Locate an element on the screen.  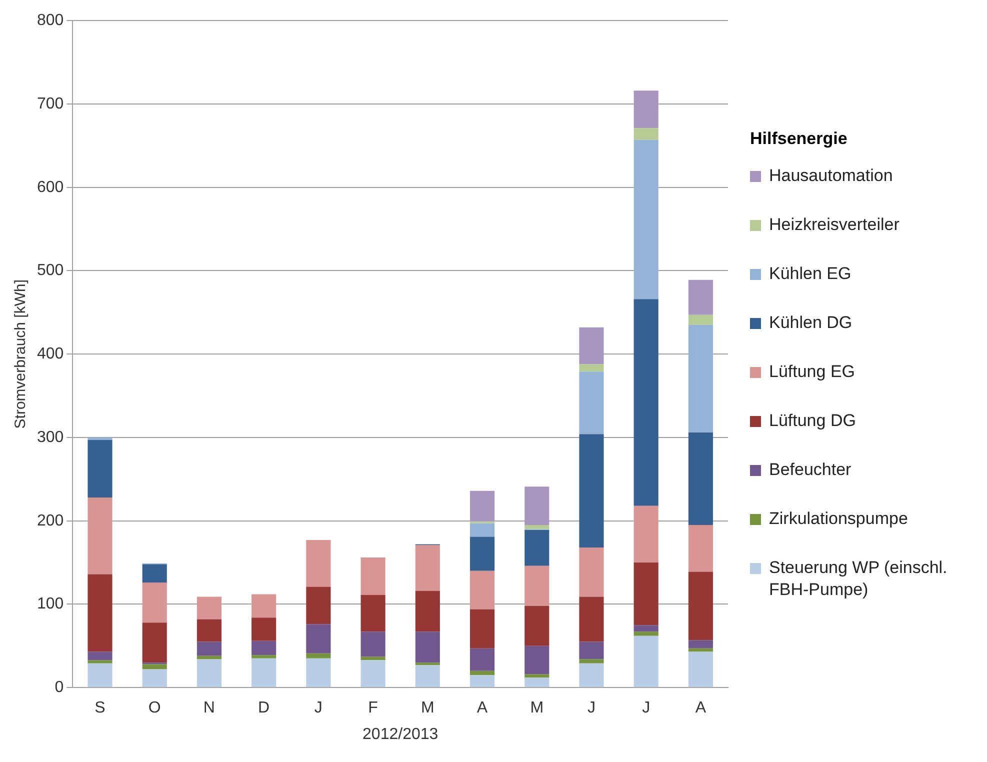
legend-label: Steuerung WP (einschl. FBH-Pumpe) is located at coordinates (858, 578).